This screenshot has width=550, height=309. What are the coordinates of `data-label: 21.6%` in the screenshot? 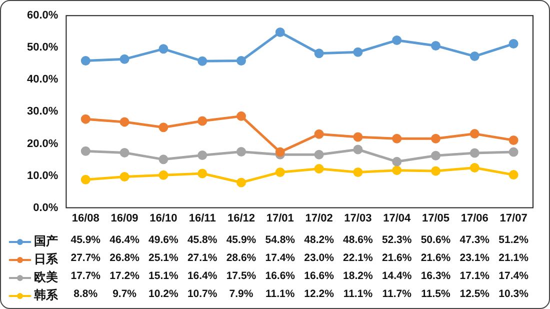 It's located at (435, 258).